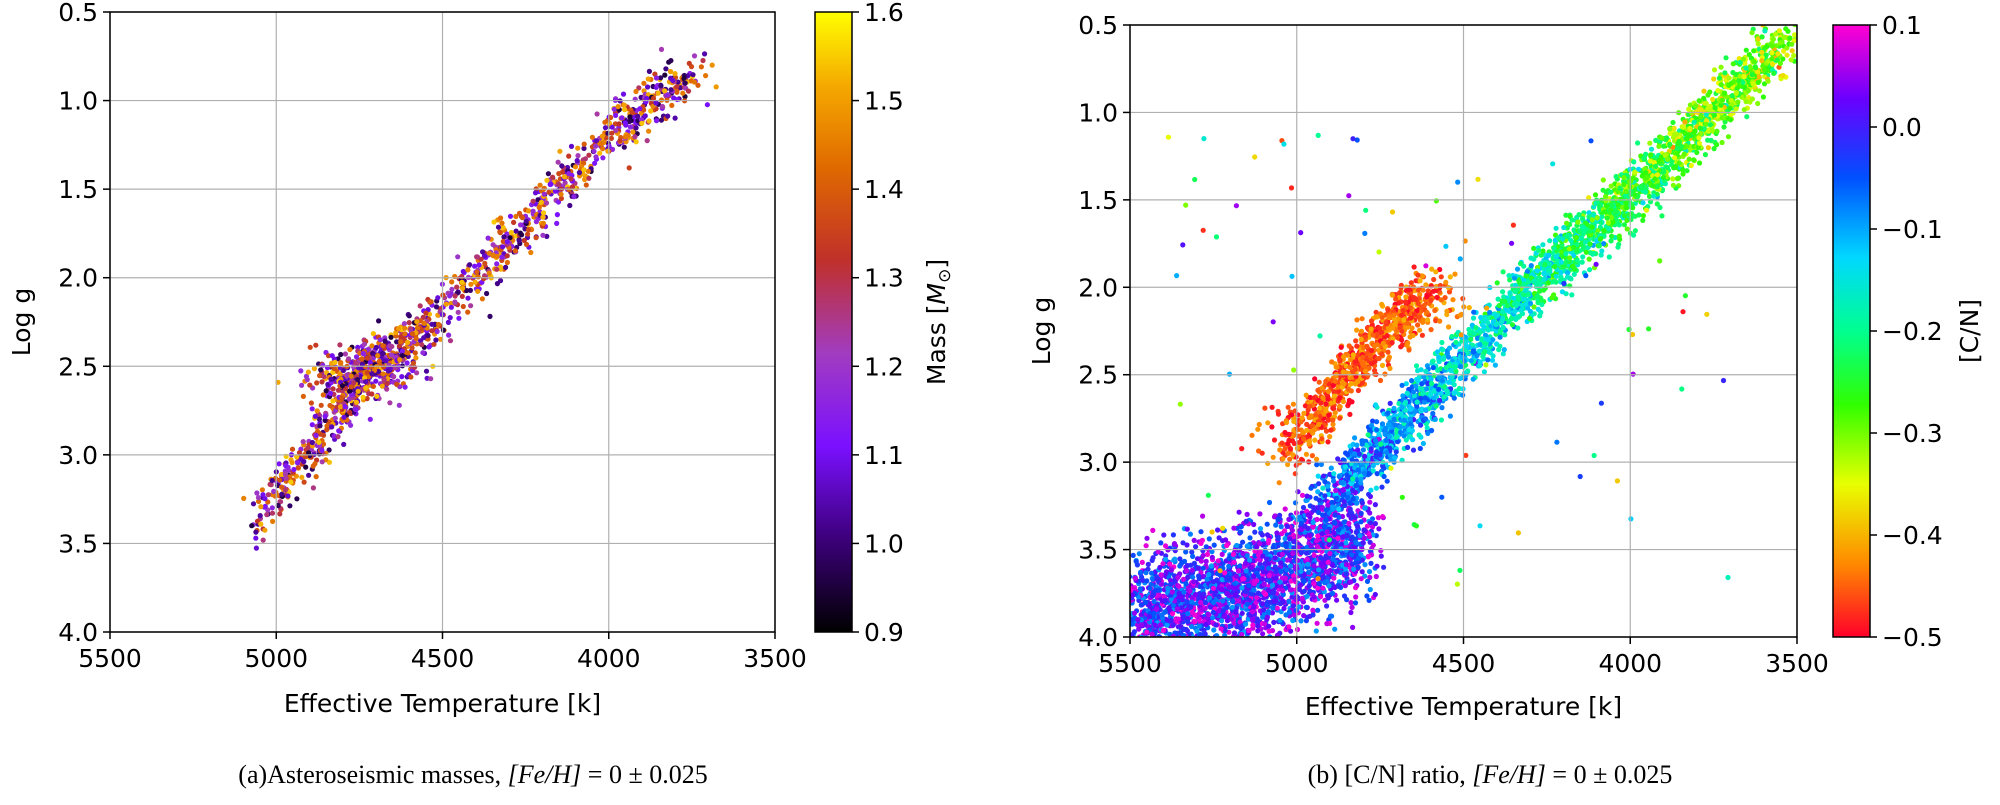  I want to click on x-tick-label: 4500, so click(443, 658).